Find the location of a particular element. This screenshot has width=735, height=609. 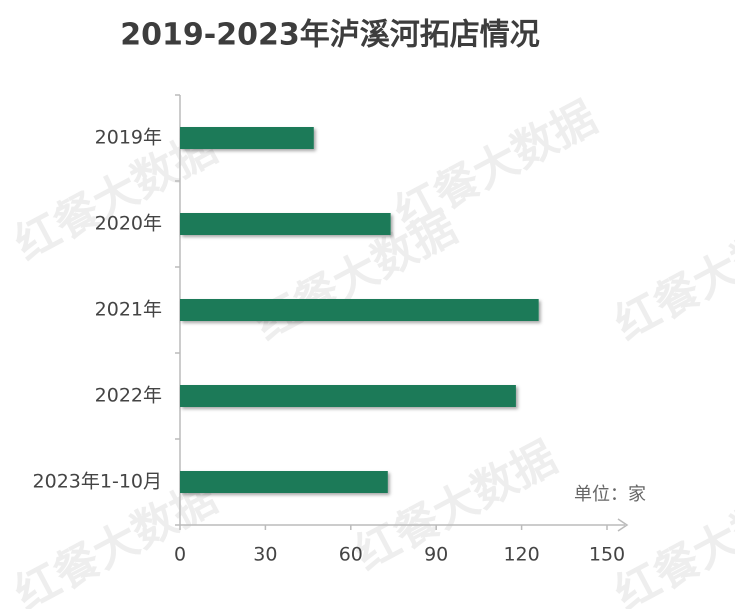

x-tick-label: 150 is located at coordinates (607, 555).